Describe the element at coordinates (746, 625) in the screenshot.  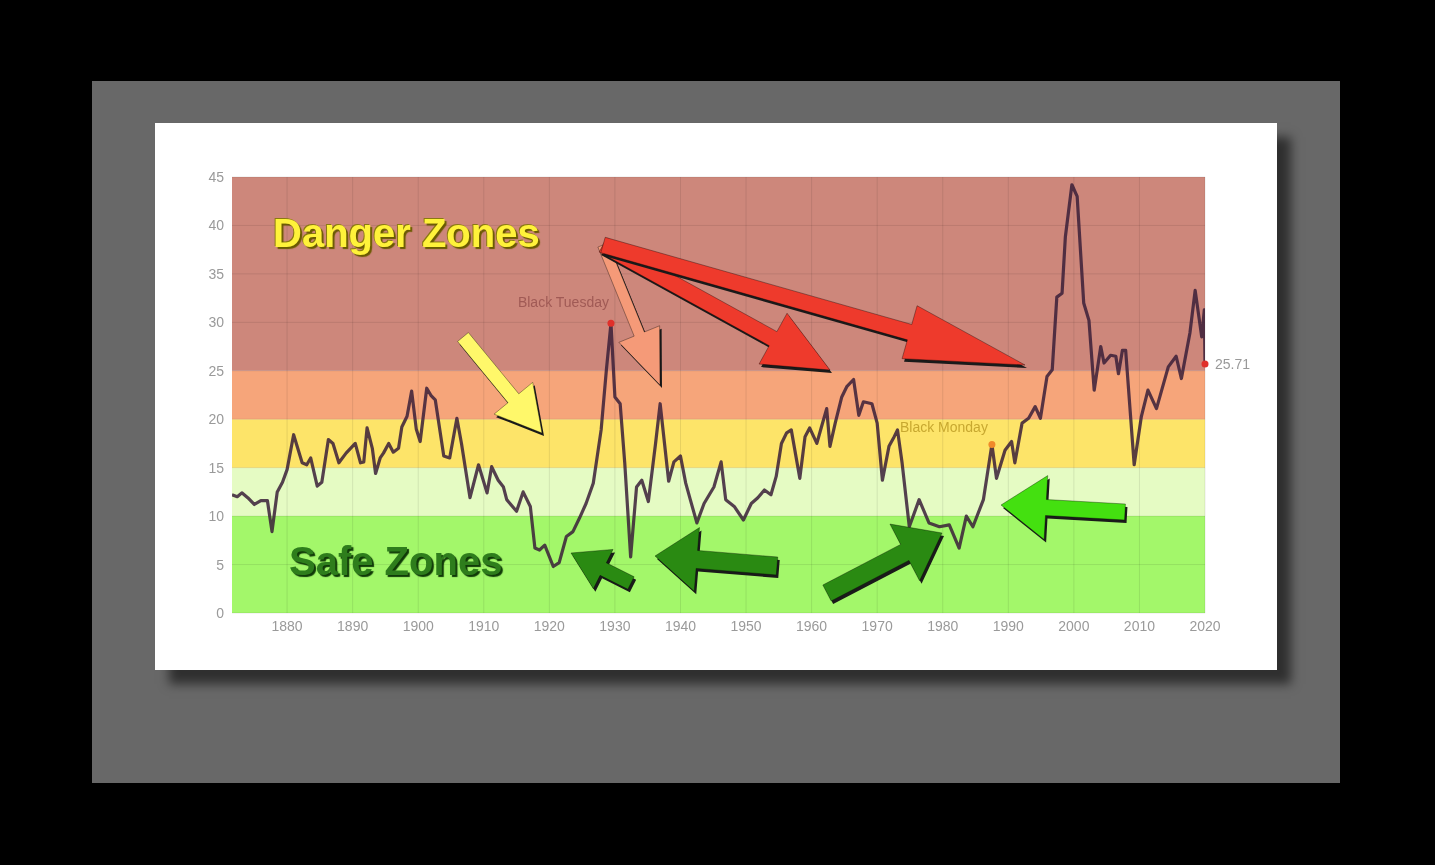
I see `x-tick-label: 1950` at that location.